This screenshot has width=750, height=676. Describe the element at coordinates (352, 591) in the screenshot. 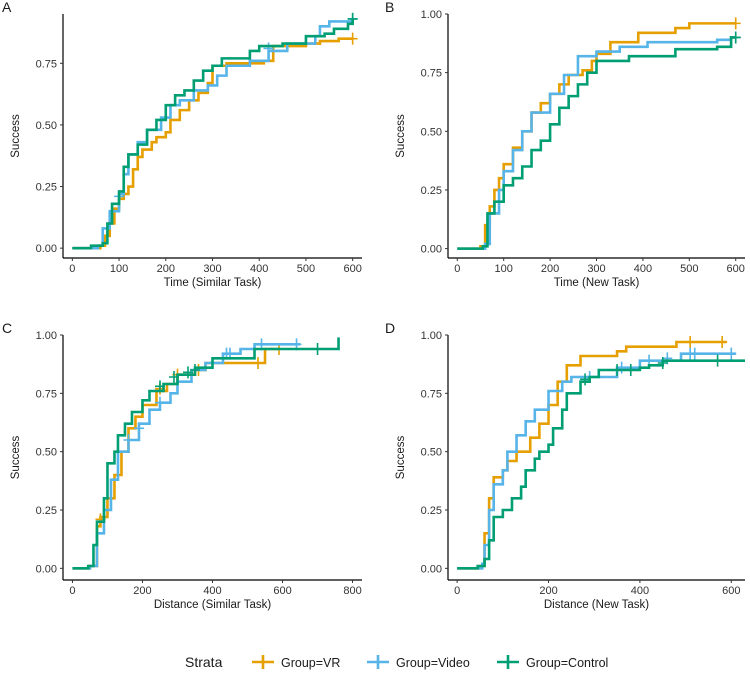

I see `x-tick-label: 800` at that location.